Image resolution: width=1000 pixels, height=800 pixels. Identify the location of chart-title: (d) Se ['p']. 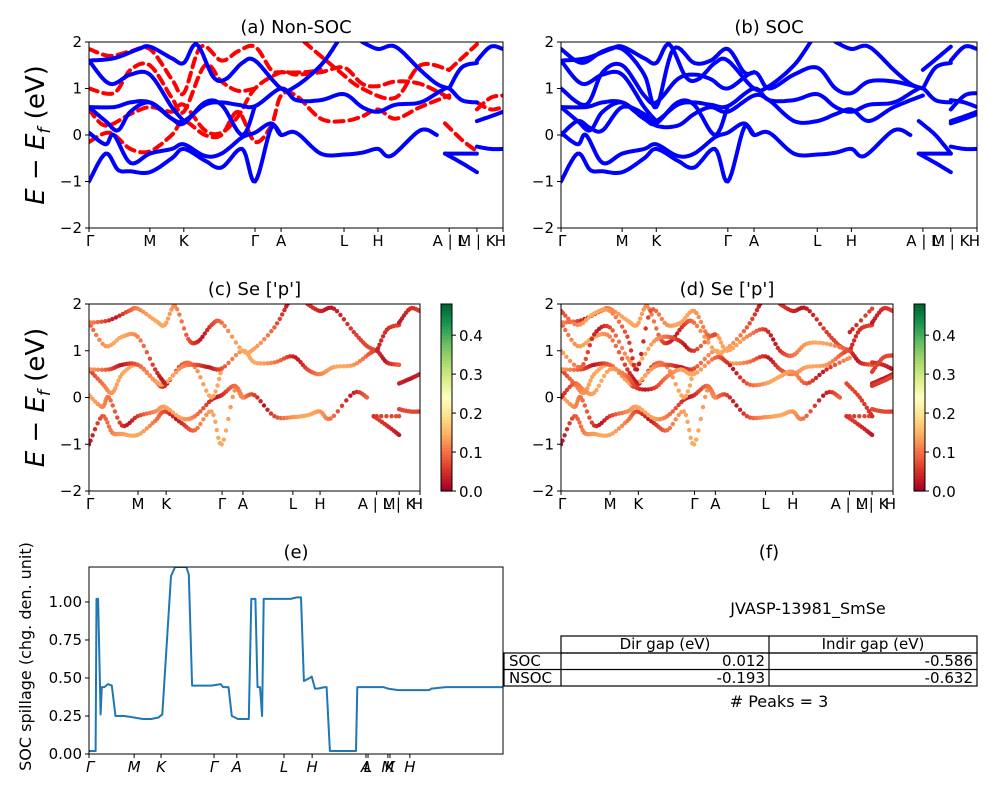
(727, 289).